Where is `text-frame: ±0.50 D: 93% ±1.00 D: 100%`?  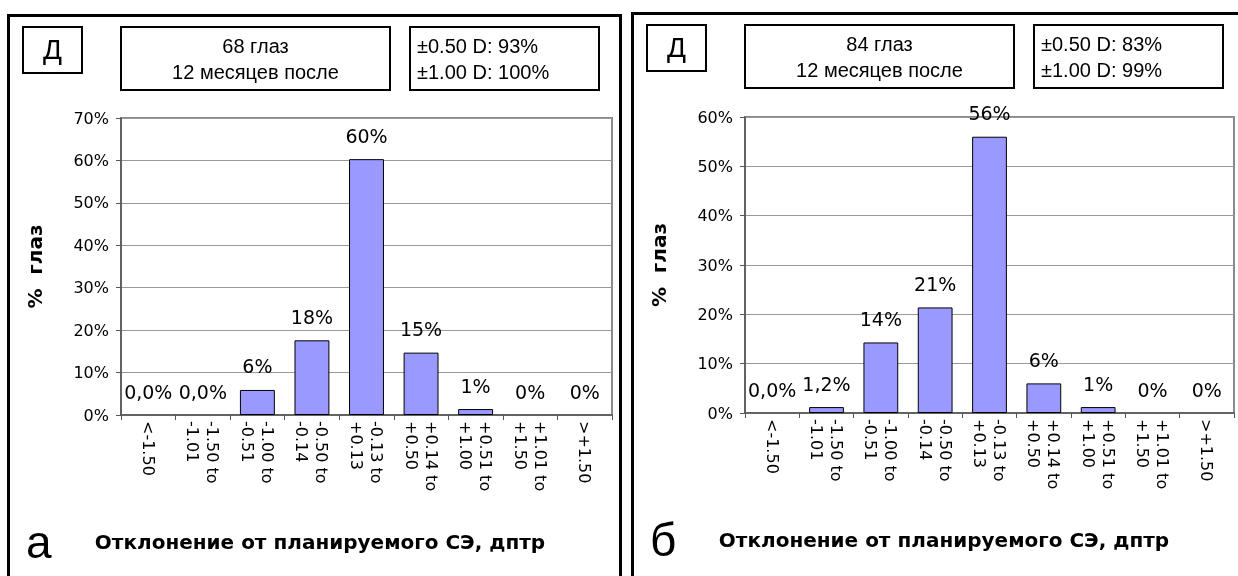
text-frame: ±0.50 D: 93% ±1.00 D: 100% is located at coordinates (504, 58).